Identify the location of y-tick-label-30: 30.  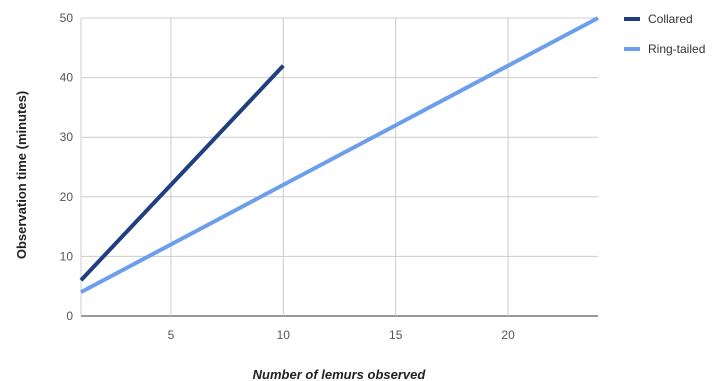
(67, 137).